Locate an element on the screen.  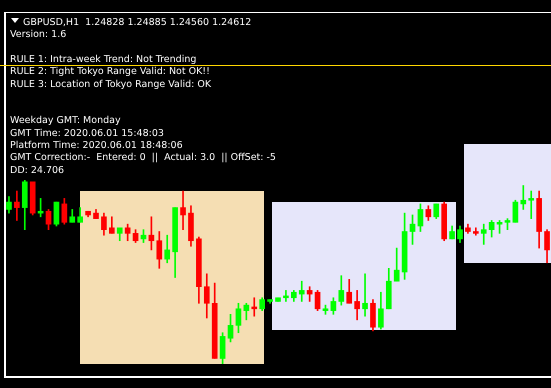
text: GMT Correction:- Entered: 0 || Actual: 3.0 || OffSet: -5 is located at coordinates (143, 158).